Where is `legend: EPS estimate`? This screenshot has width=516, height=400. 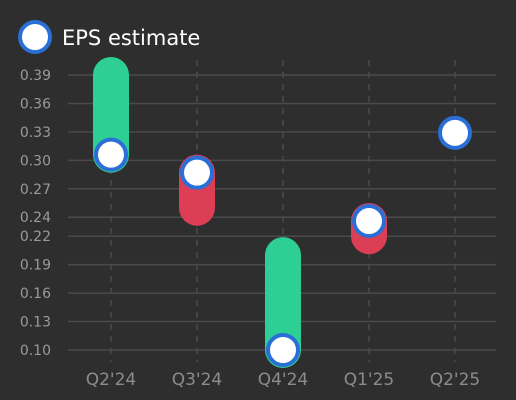 legend: EPS estimate is located at coordinates (109, 37).